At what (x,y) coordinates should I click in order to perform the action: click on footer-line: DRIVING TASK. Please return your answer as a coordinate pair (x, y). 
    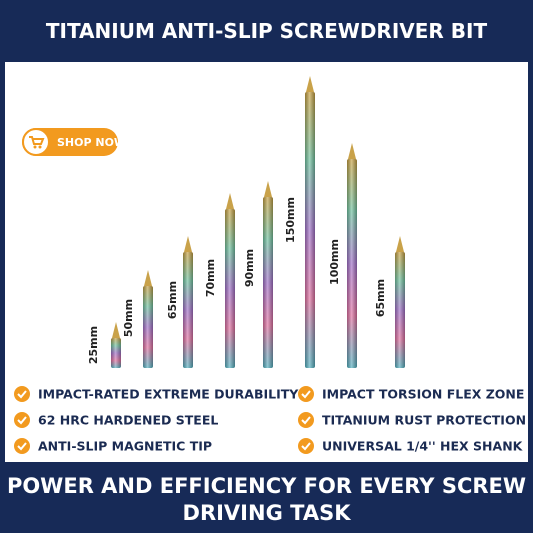
    Looking at the image, I should click on (267, 513).